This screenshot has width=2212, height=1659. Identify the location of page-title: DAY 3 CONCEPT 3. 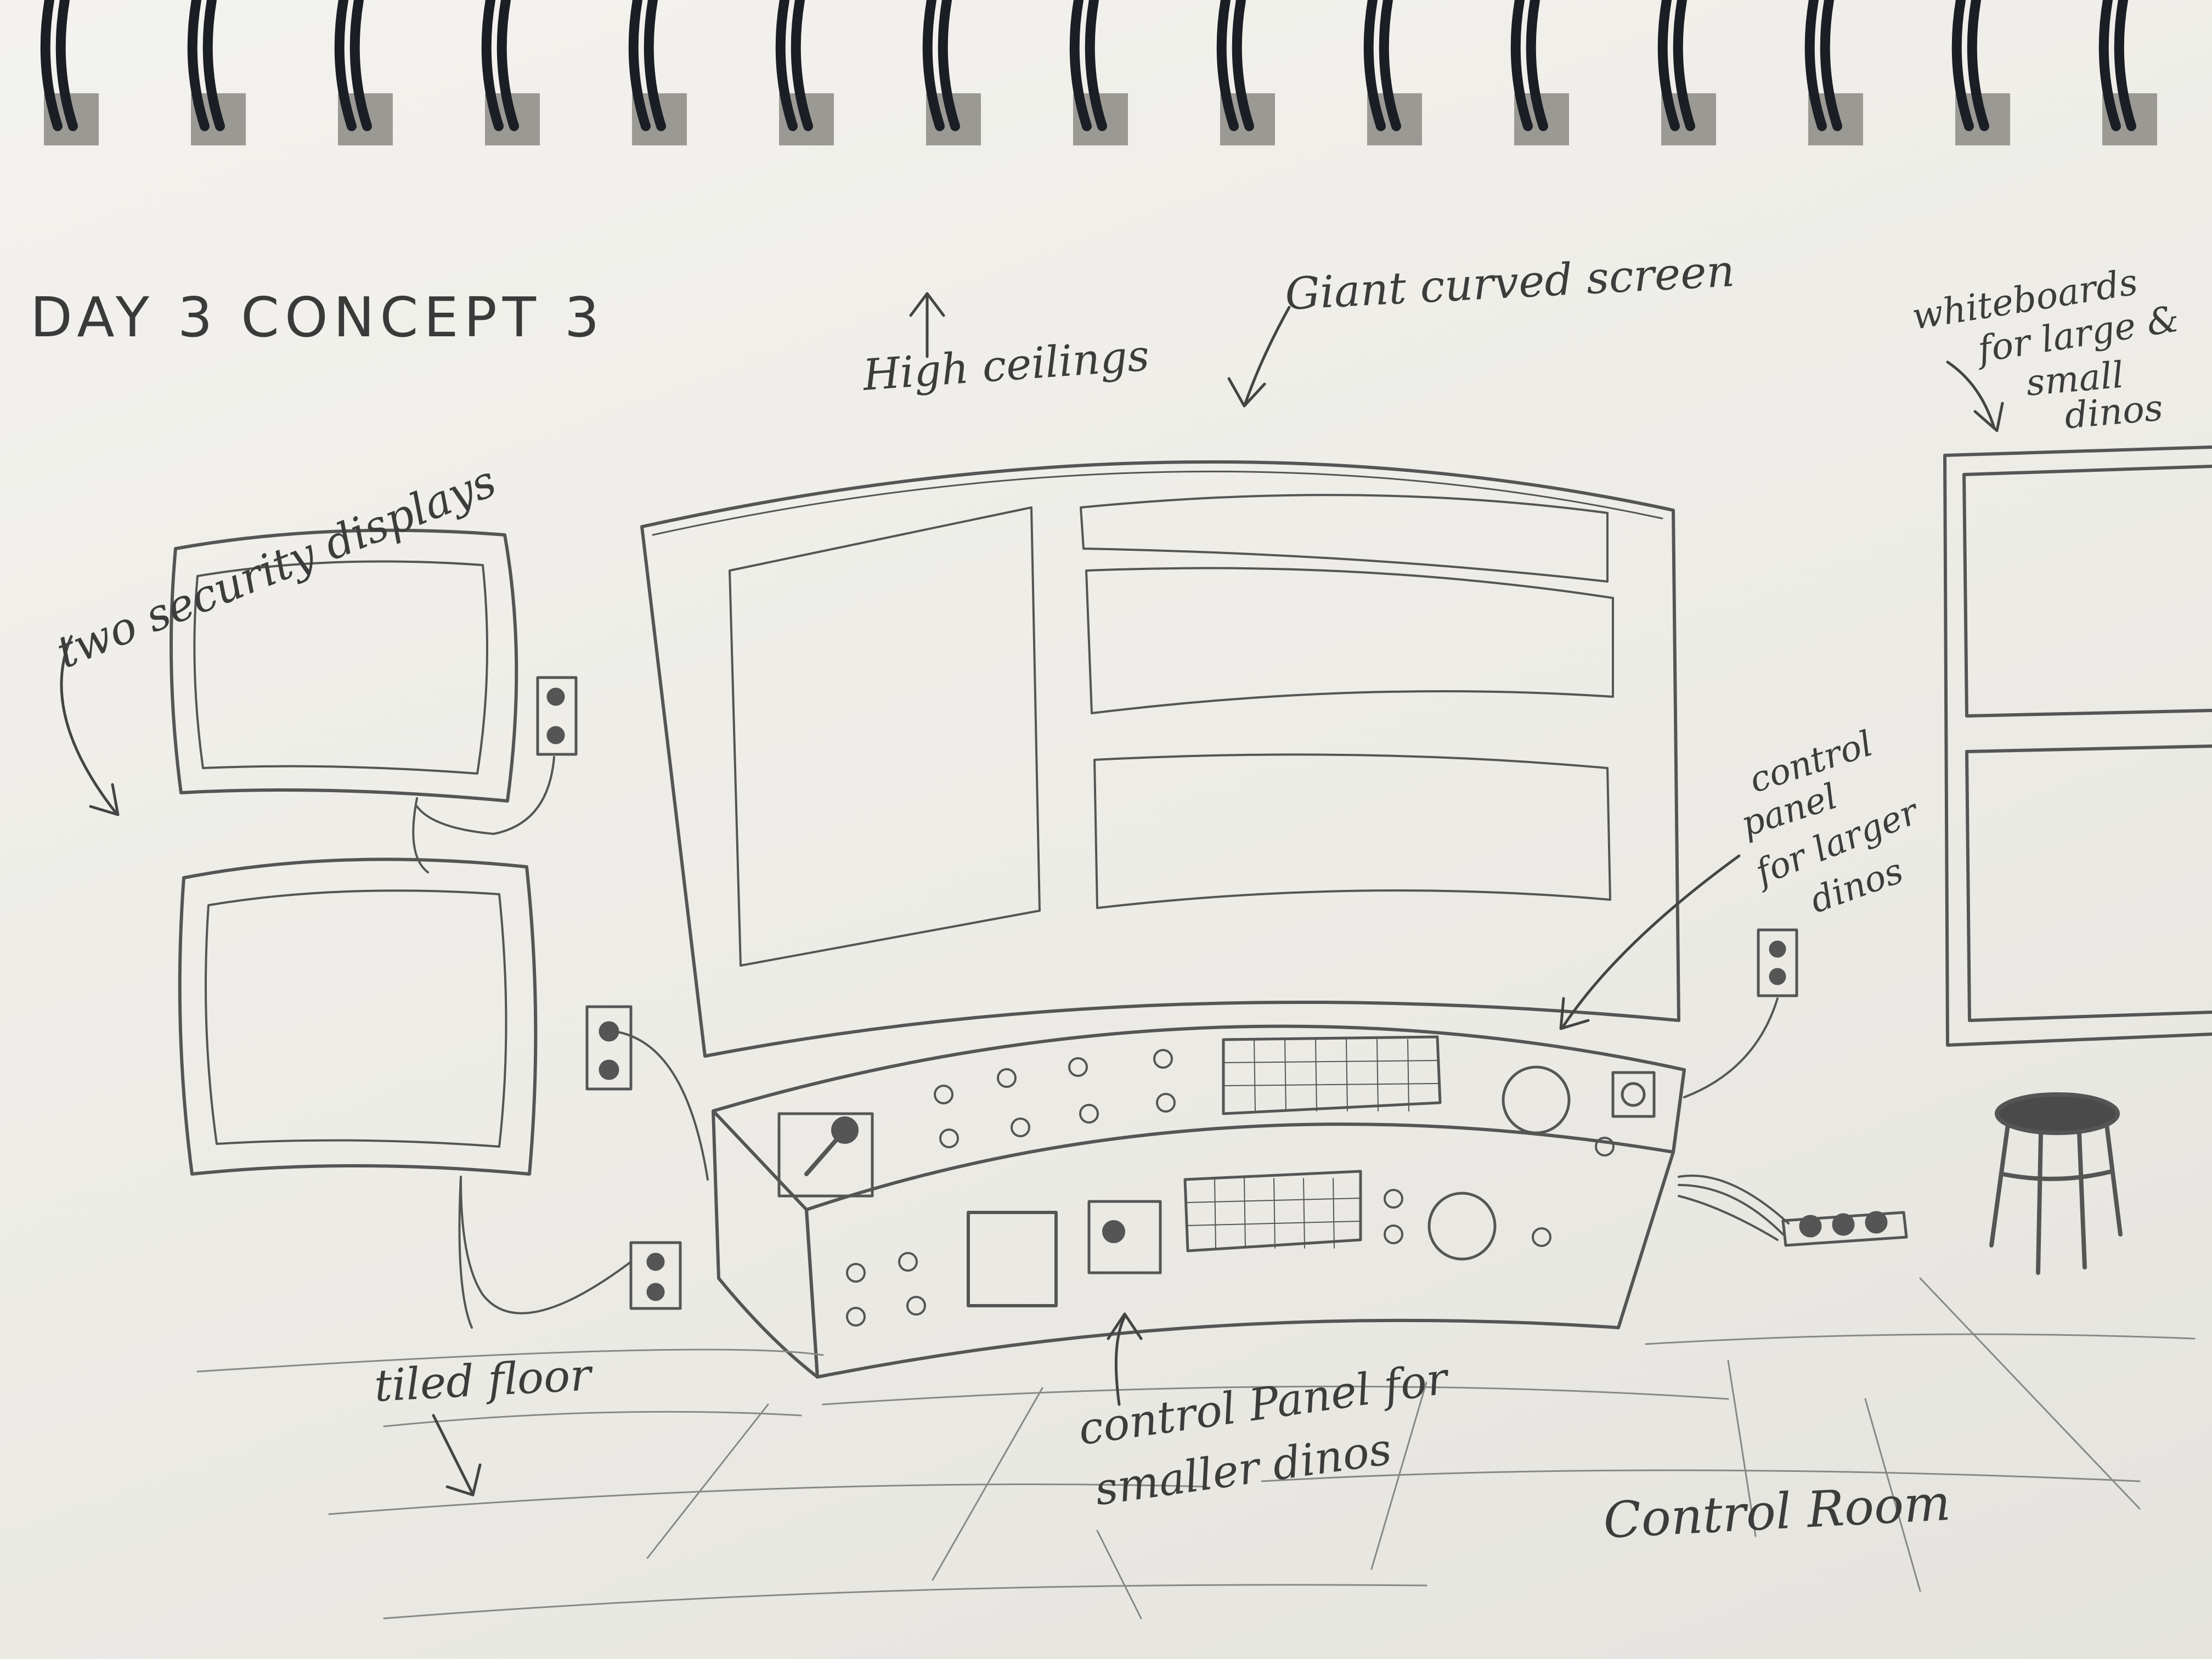
(318, 317).